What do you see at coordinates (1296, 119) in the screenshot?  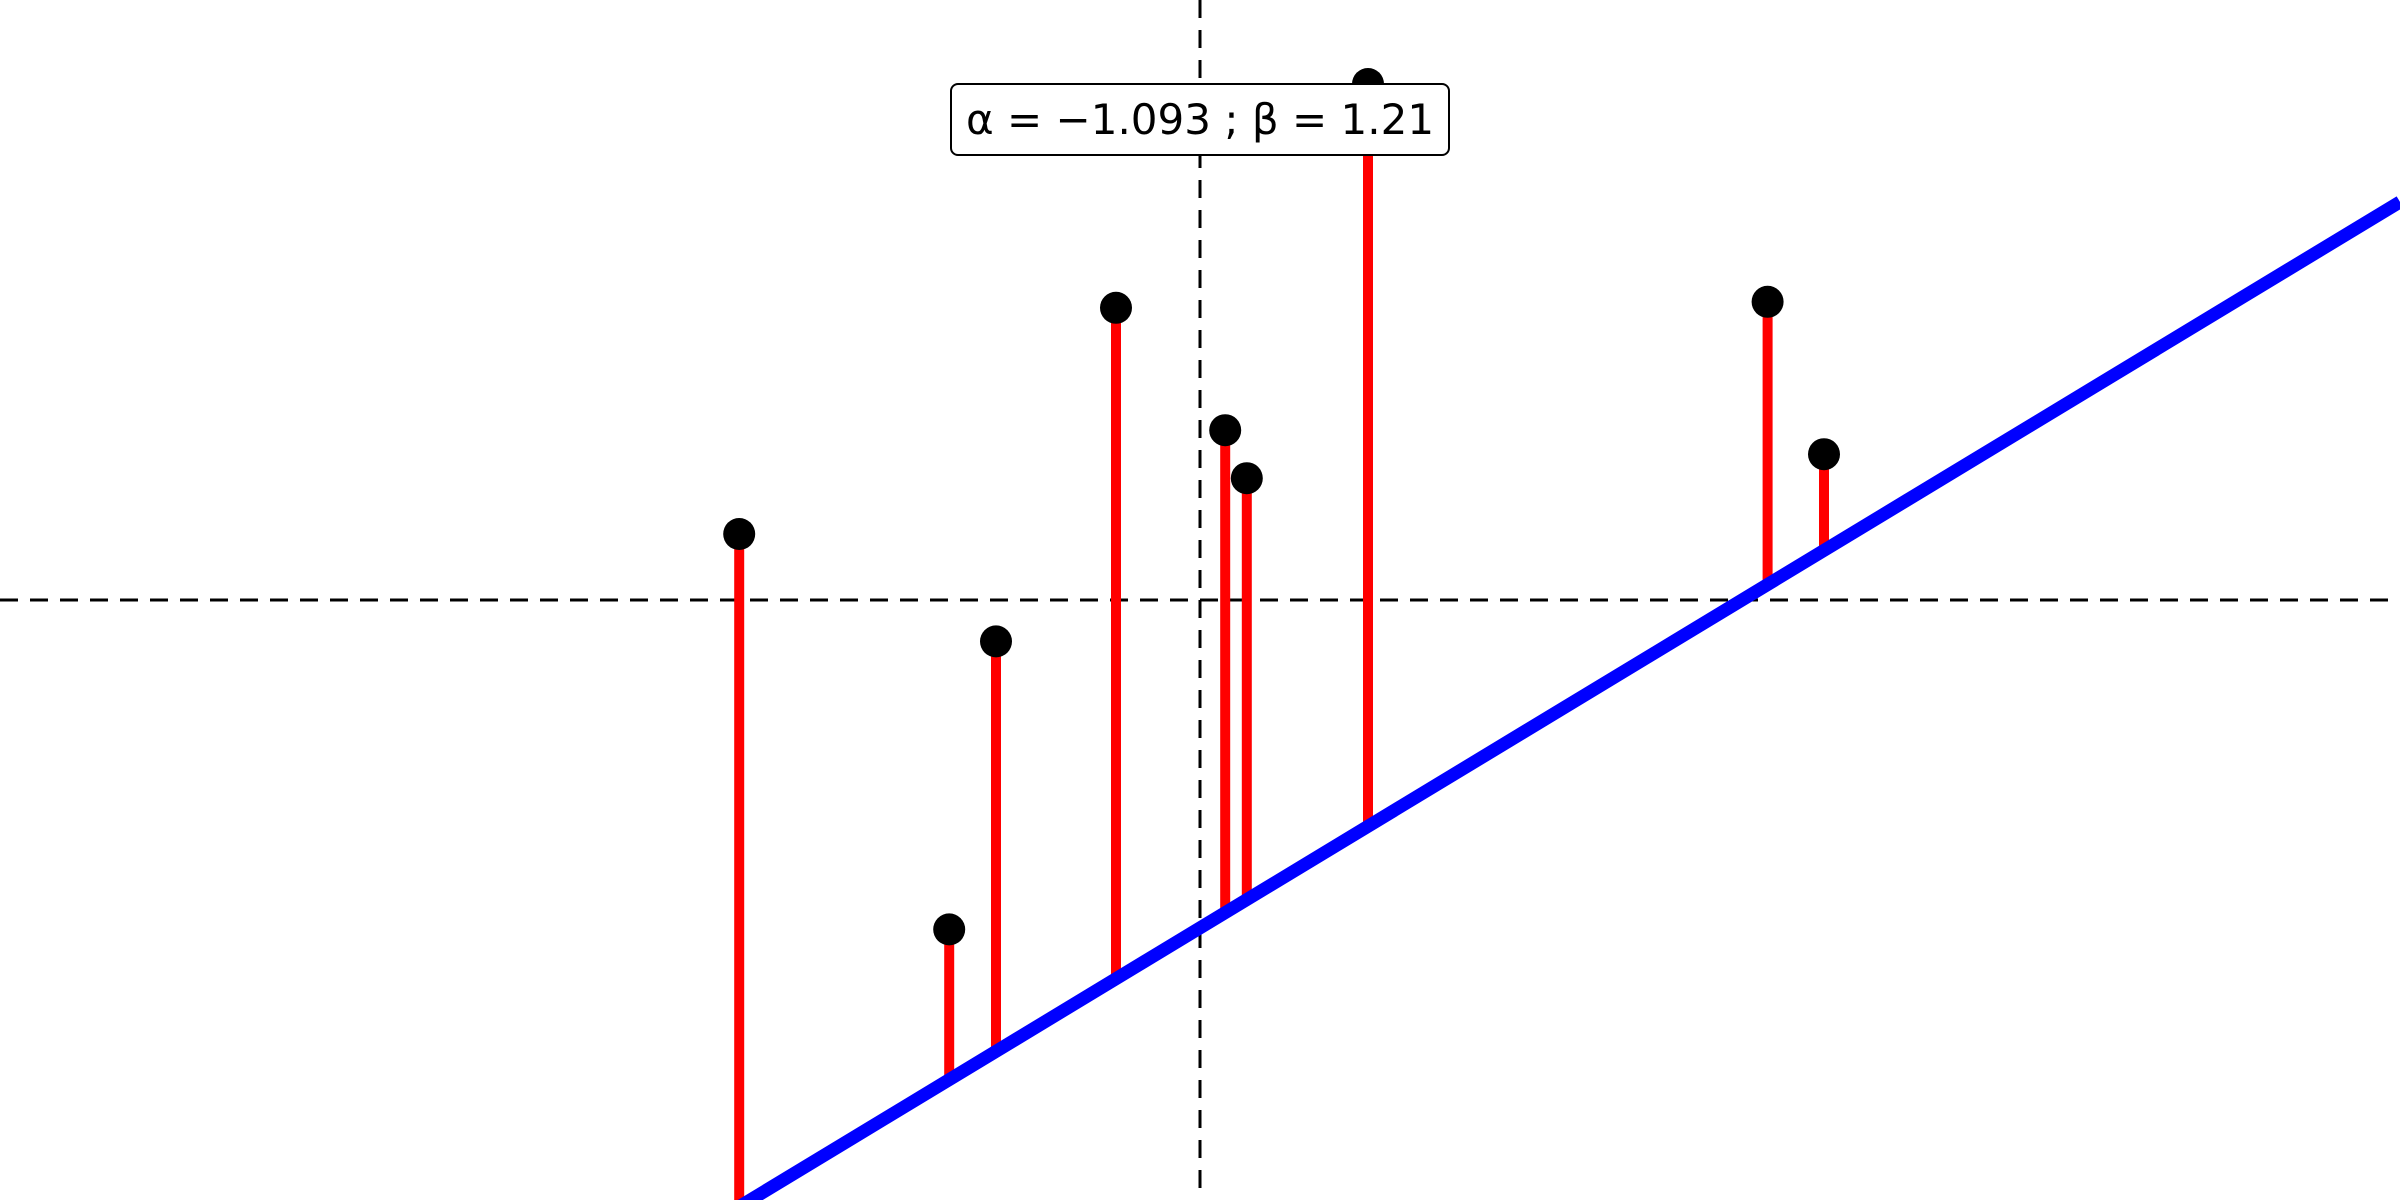 I see `beta-label: β =` at bounding box center [1296, 119].